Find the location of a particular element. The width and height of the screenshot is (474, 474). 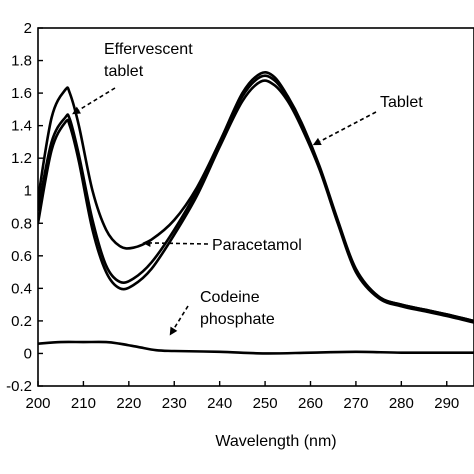

y-tick-label: -0.2 is located at coordinates (19, 386).